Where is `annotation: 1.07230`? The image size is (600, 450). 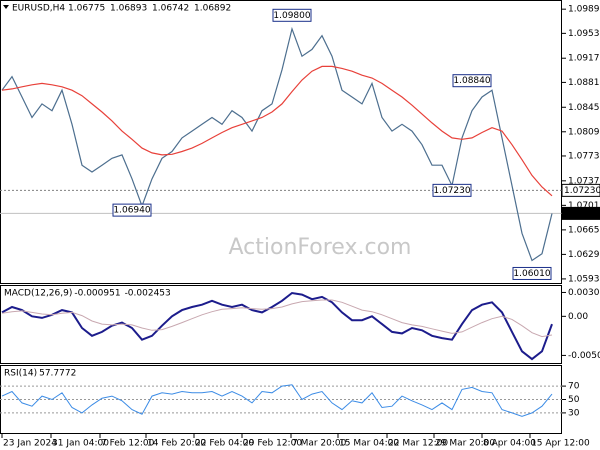 annotation: 1.07230 is located at coordinates (451, 191).